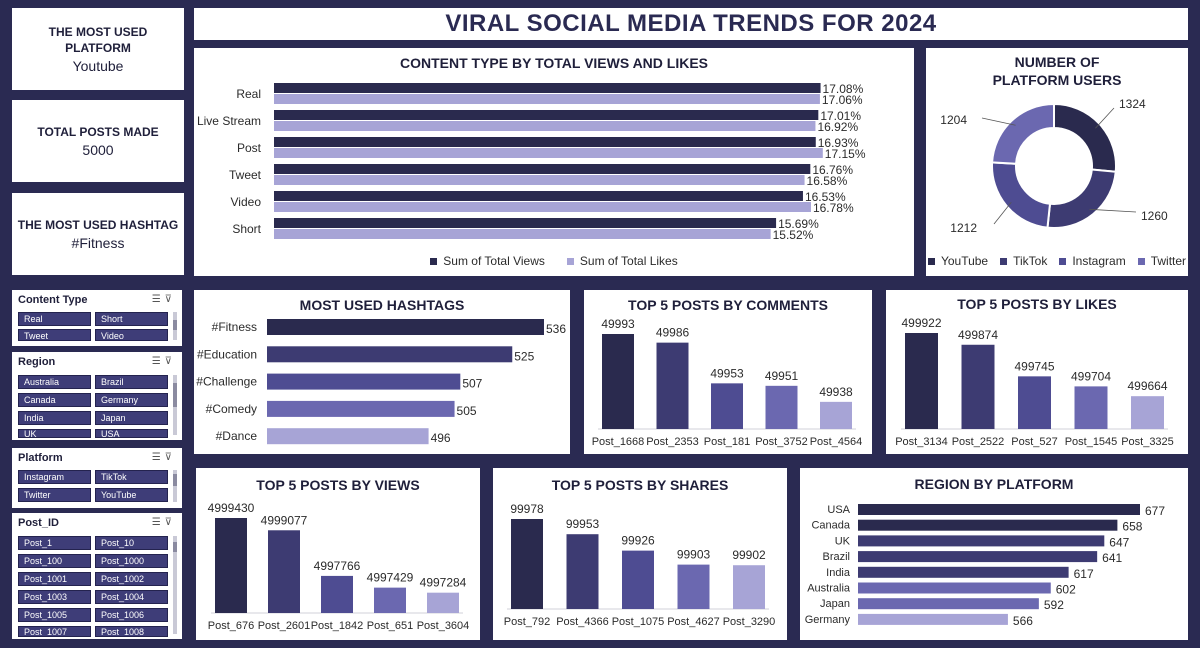 The image size is (1200, 648). I want to click on kpi-value: #Fitness, so click(98, 243).